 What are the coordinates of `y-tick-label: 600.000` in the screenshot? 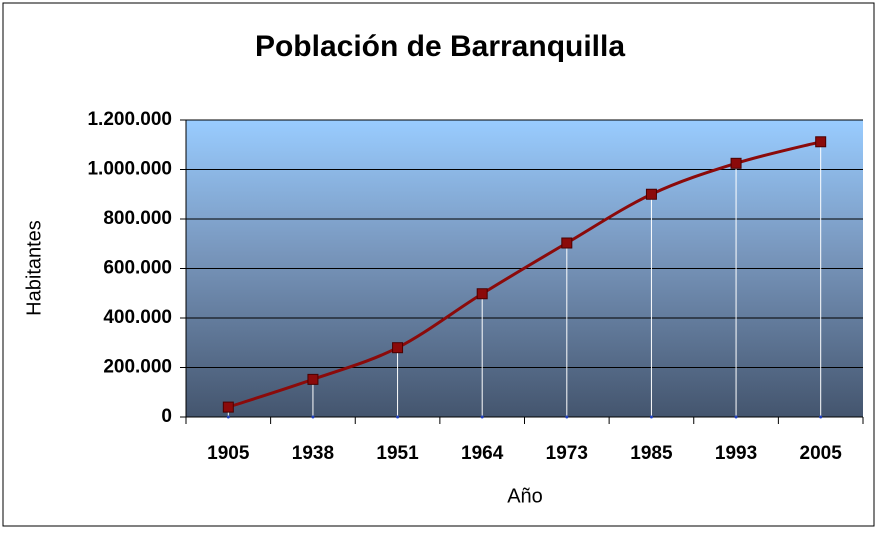 It's located at (137, 268).